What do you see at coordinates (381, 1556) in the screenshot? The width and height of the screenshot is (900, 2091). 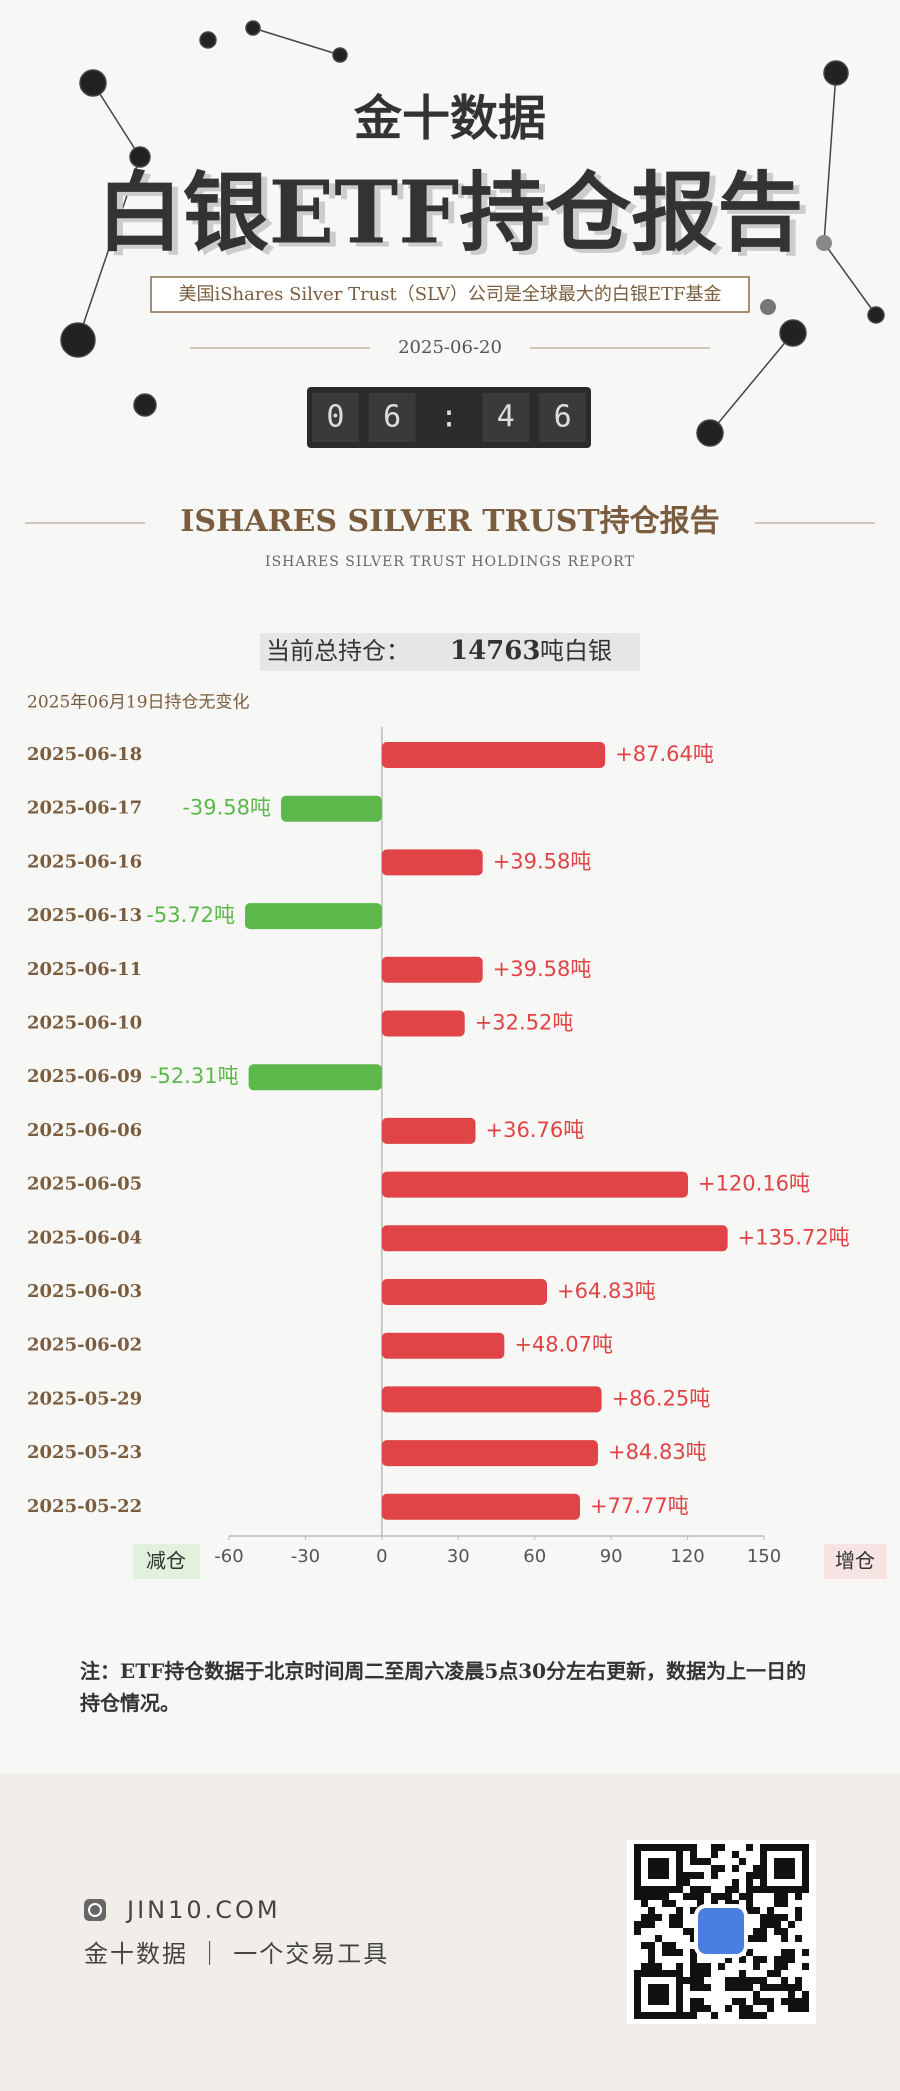 I see `x-tick-label: 0` at bounding box center [381, 1556].